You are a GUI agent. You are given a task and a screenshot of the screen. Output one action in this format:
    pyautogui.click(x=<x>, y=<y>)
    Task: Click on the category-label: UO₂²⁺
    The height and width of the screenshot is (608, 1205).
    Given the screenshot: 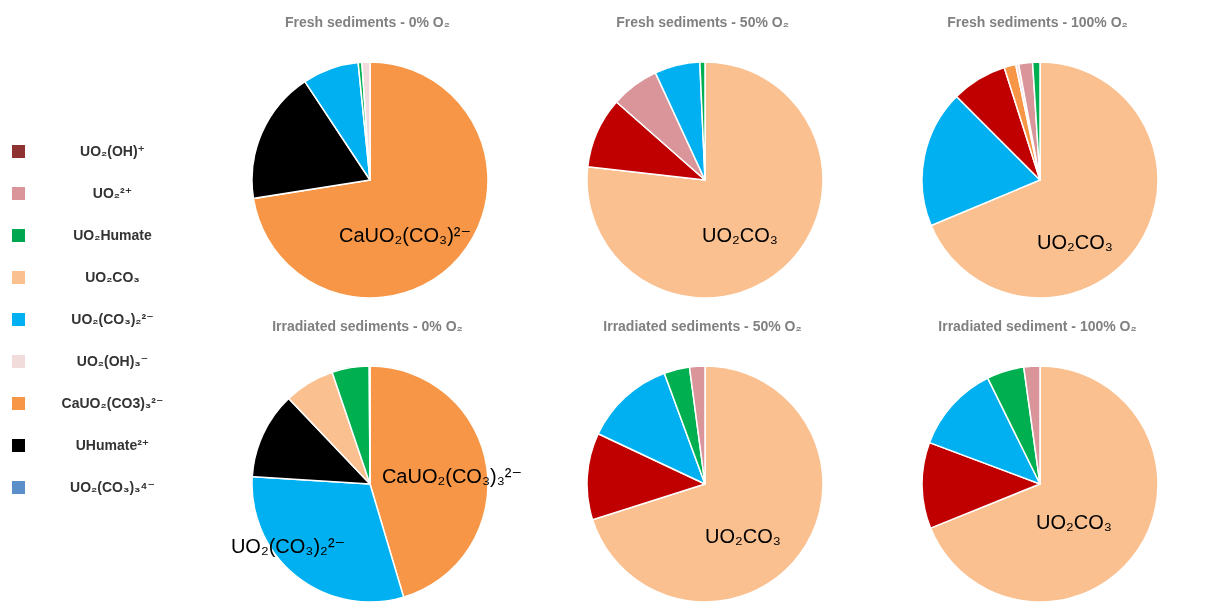 What is the action you would take?
    pyautogui.click(x=112, y=193)
    